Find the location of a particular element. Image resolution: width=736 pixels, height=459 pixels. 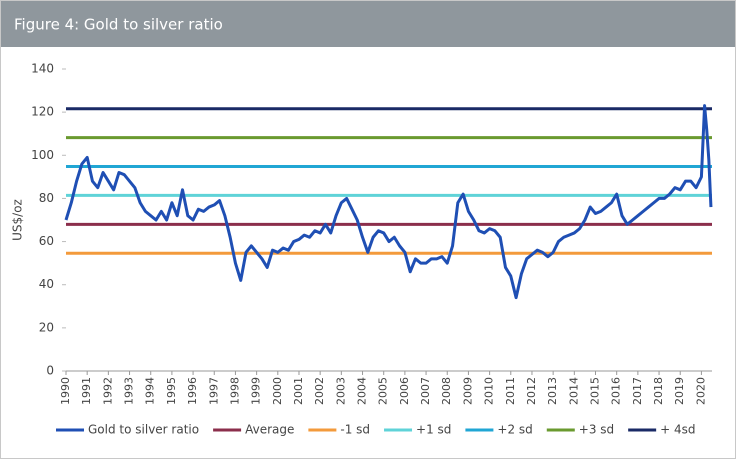

x-tick-label: 1996 is located at coordinates (192, 391).